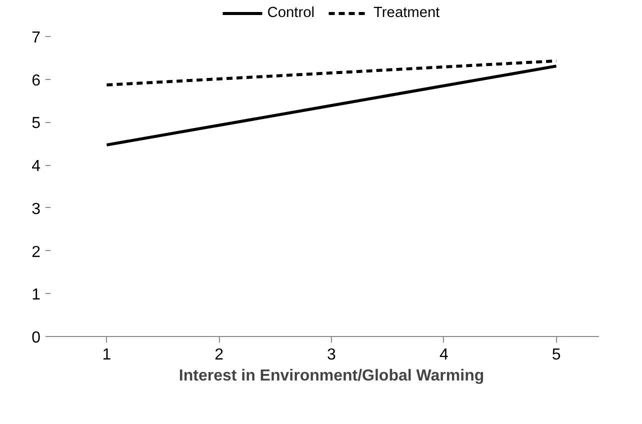  What do you see at coordinates (219, 355) in the screenshot?
I see `x-tick-label: 2` at bounding box center [219, 355].